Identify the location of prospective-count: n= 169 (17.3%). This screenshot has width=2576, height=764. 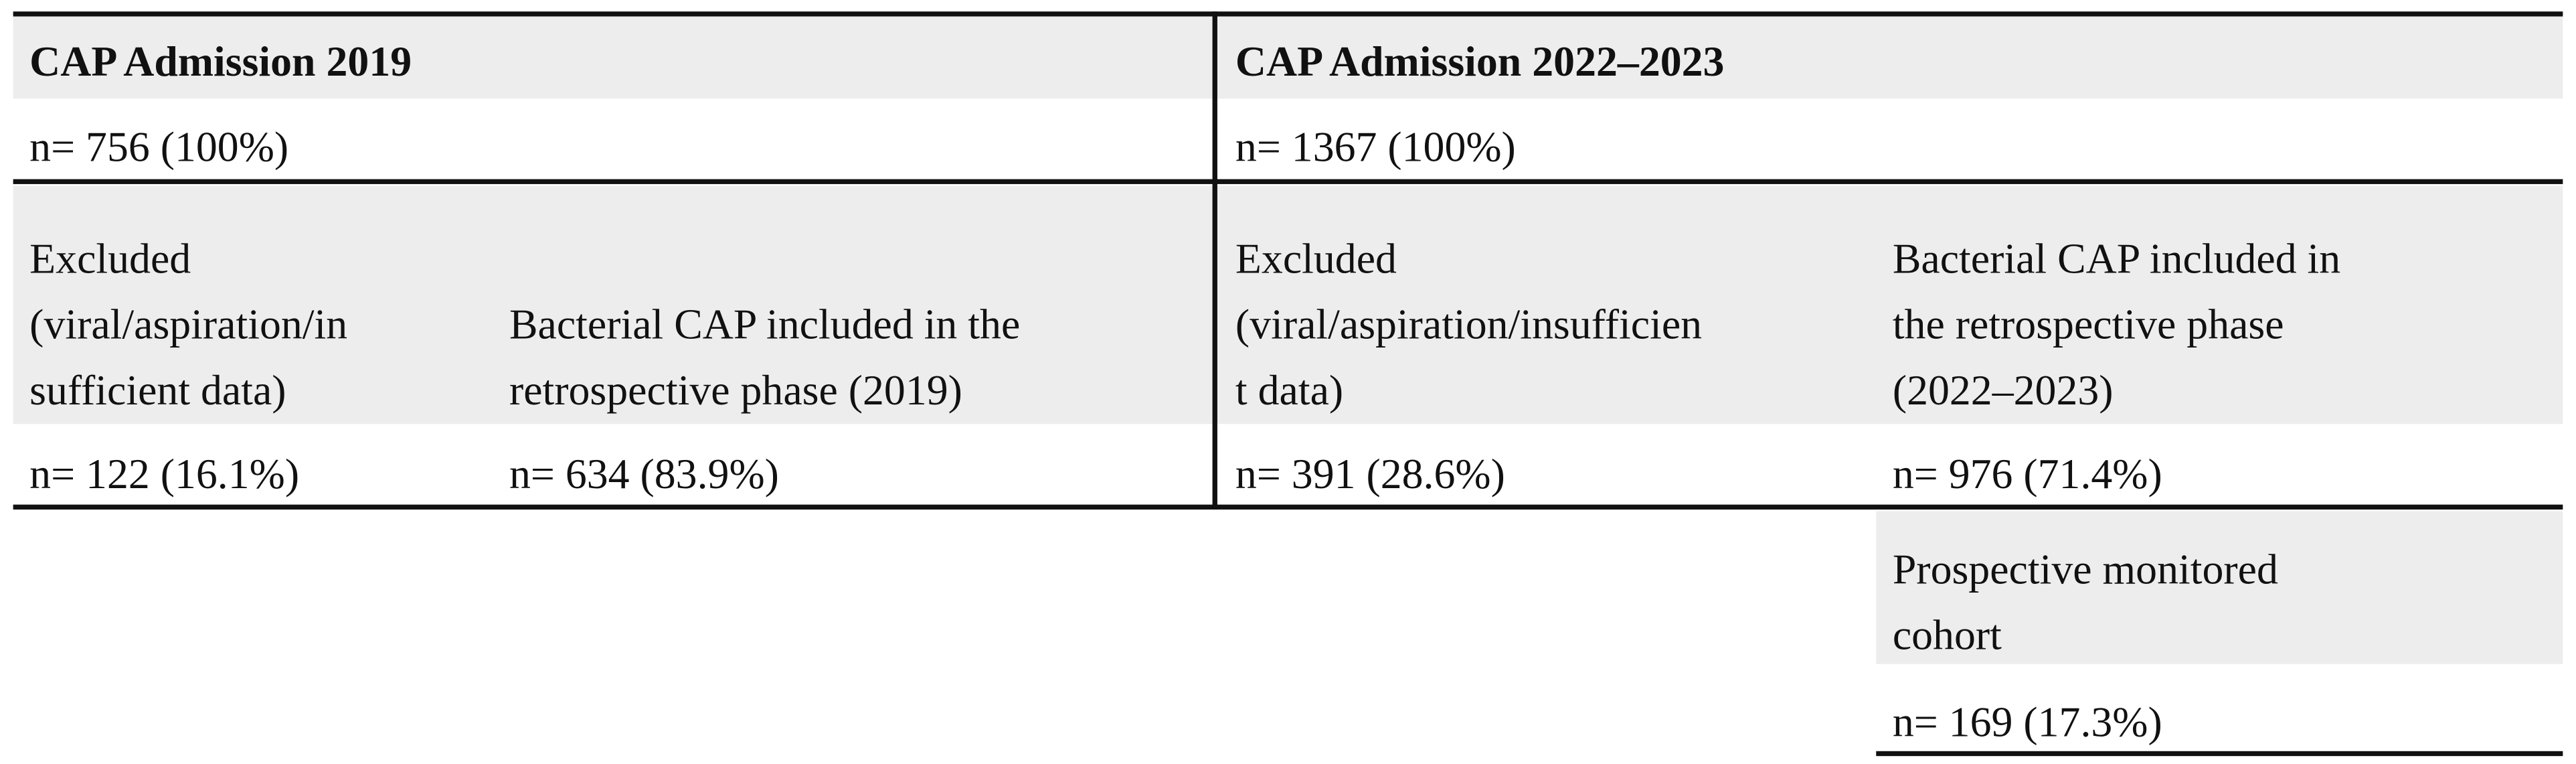
(2027, 722).